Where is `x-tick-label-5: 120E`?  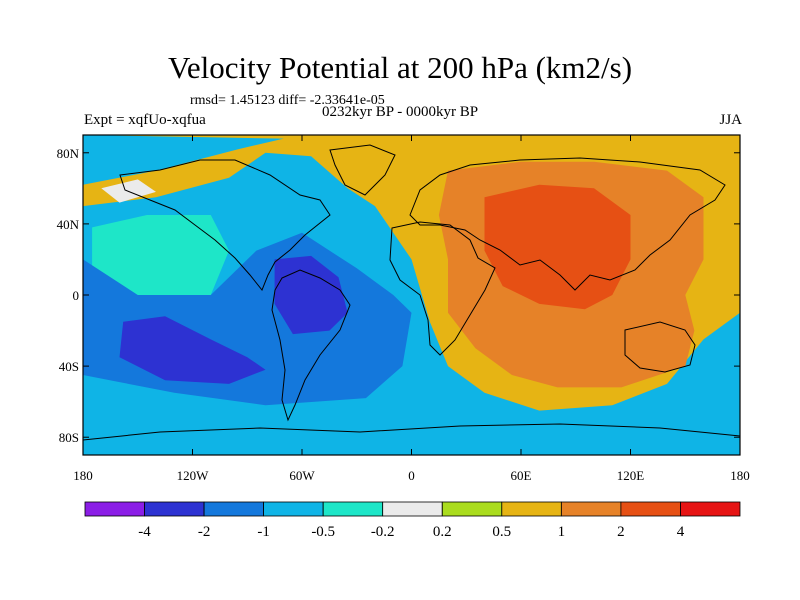
x-tick-label-5: 120E is located at coordinates (631, 475).